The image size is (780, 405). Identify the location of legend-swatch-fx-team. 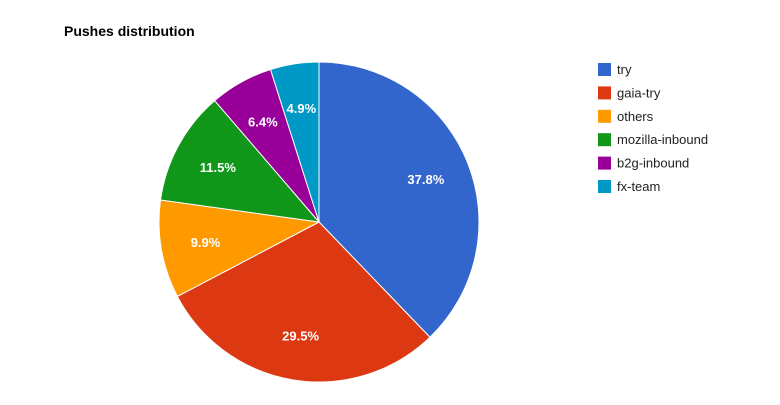
(604, 186).